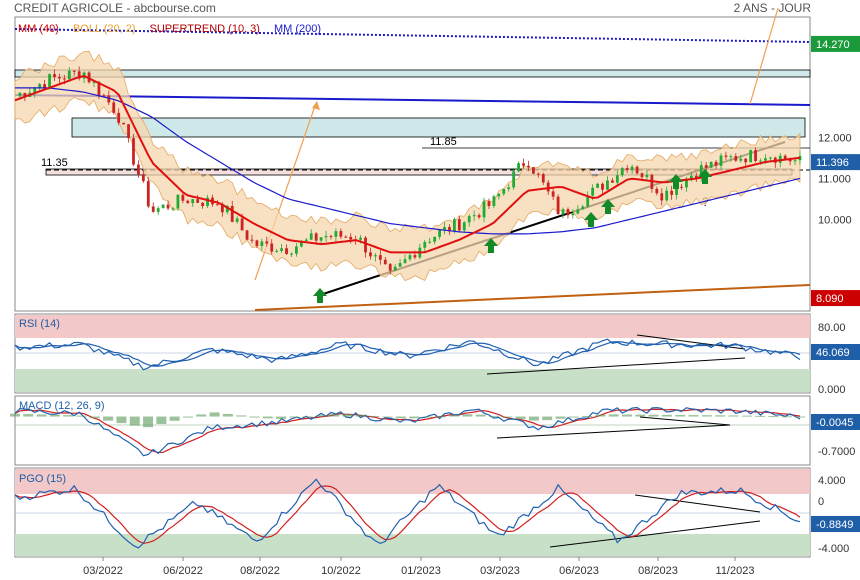 This screenshot has width=860, height=580. I want to click on pgo-line, so click(407, 513).